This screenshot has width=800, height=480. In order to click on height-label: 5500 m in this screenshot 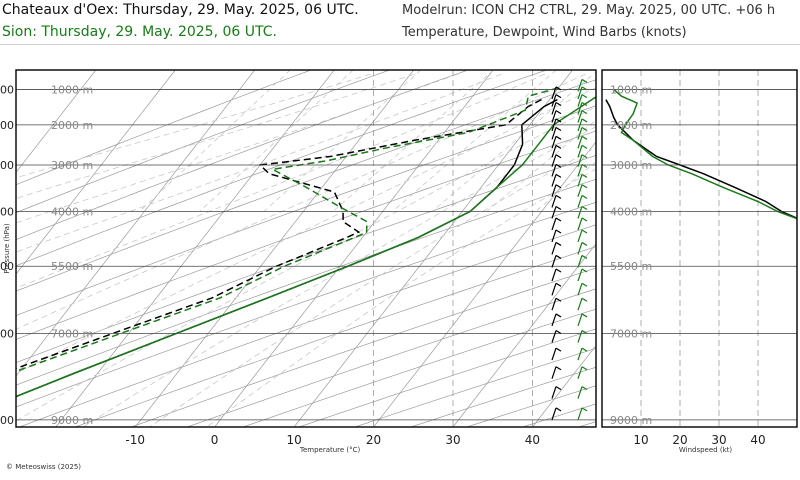, I will do `click(72, 266)`.